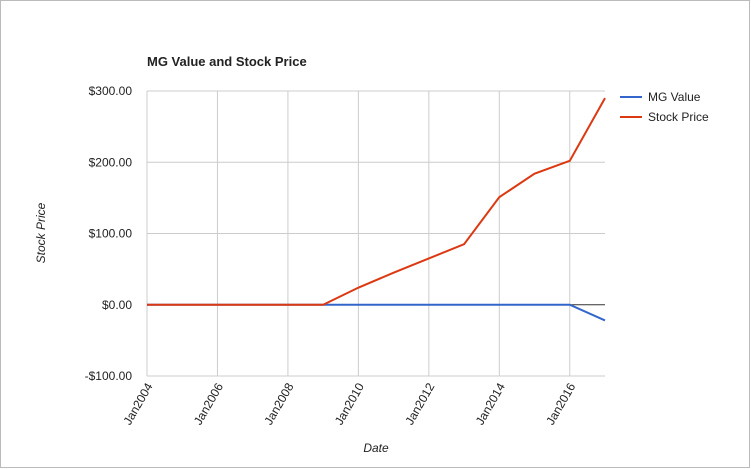 This screenshot has width=751, height=469. Describe the element at coordinates (117, 305) in the screenshot. I see `y-tick-label: $0.00` at that location.